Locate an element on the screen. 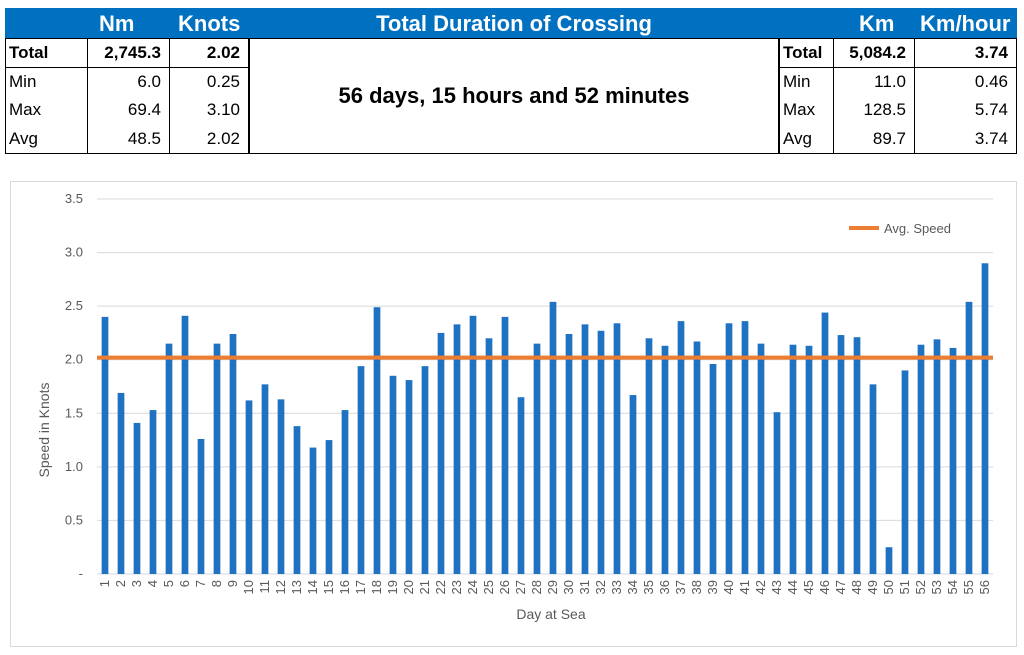 This screenshot has width=1024, height=655. x-tick-label: 34 is located at coordinates (632, 587).